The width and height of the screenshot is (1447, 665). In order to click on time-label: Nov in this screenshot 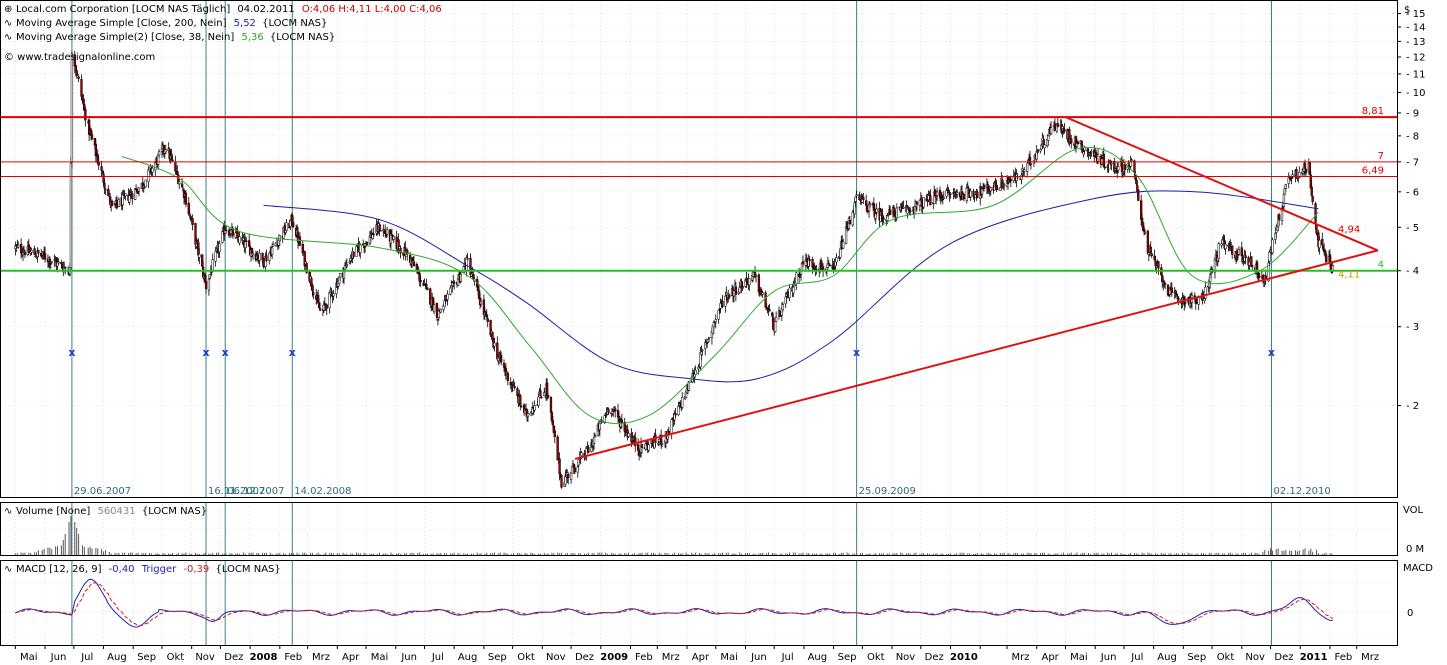, I will do `click(906, 657)`.